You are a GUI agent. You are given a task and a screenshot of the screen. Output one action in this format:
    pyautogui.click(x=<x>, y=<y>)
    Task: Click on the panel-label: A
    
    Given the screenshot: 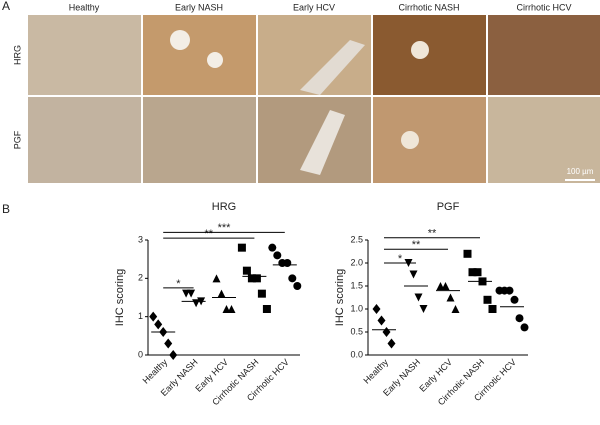 What is the action you would take?
    pyautogui.click(x=6, y=6)
    